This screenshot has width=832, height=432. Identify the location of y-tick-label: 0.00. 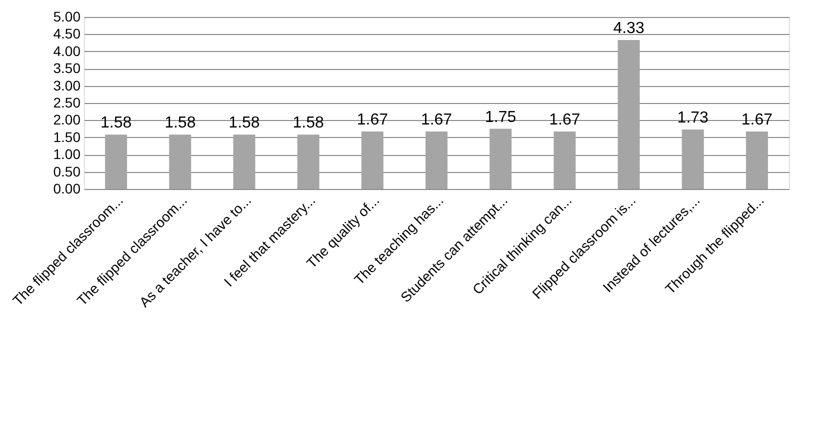
(67, 188).